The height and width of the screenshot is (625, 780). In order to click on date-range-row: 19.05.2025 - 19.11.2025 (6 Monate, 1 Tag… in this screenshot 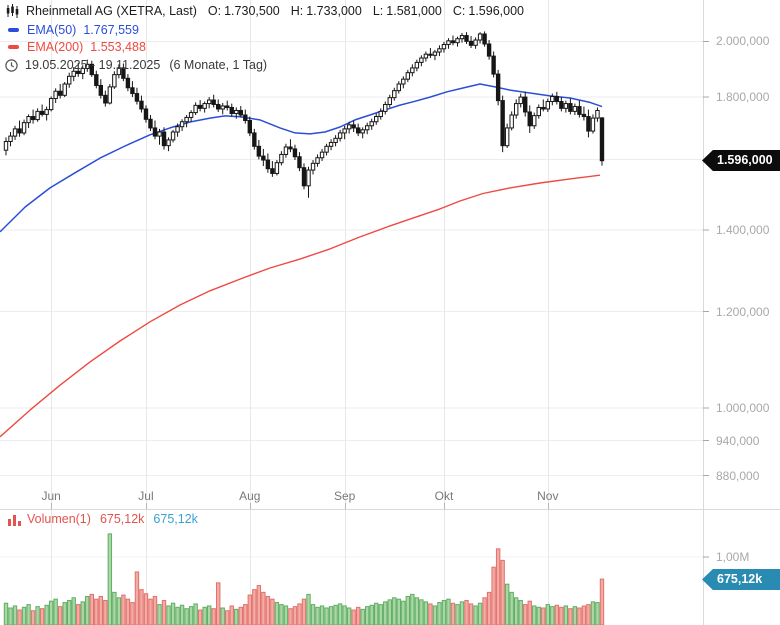, I will do `click(136, 65)`.